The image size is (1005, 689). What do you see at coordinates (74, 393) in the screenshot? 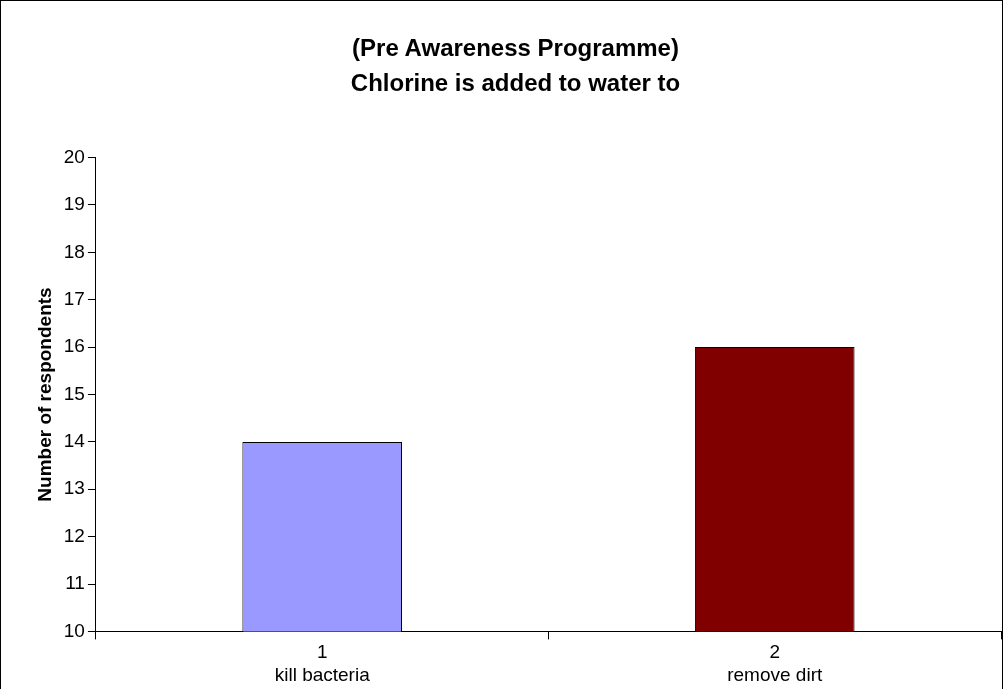
I see `y-tick-label: 15` at bounding box center [74, 393].